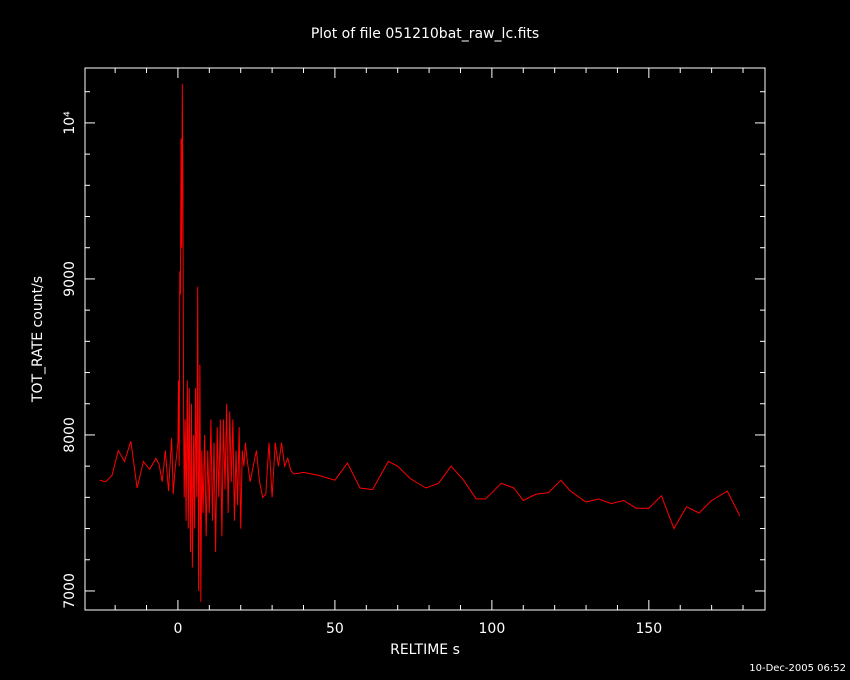 The width and height of the screenshot is (850, 680). What do you see at coordinates (492, 629) in the screenshot?
I see `x-tick-label: 100` at bounding box center [492, 629].